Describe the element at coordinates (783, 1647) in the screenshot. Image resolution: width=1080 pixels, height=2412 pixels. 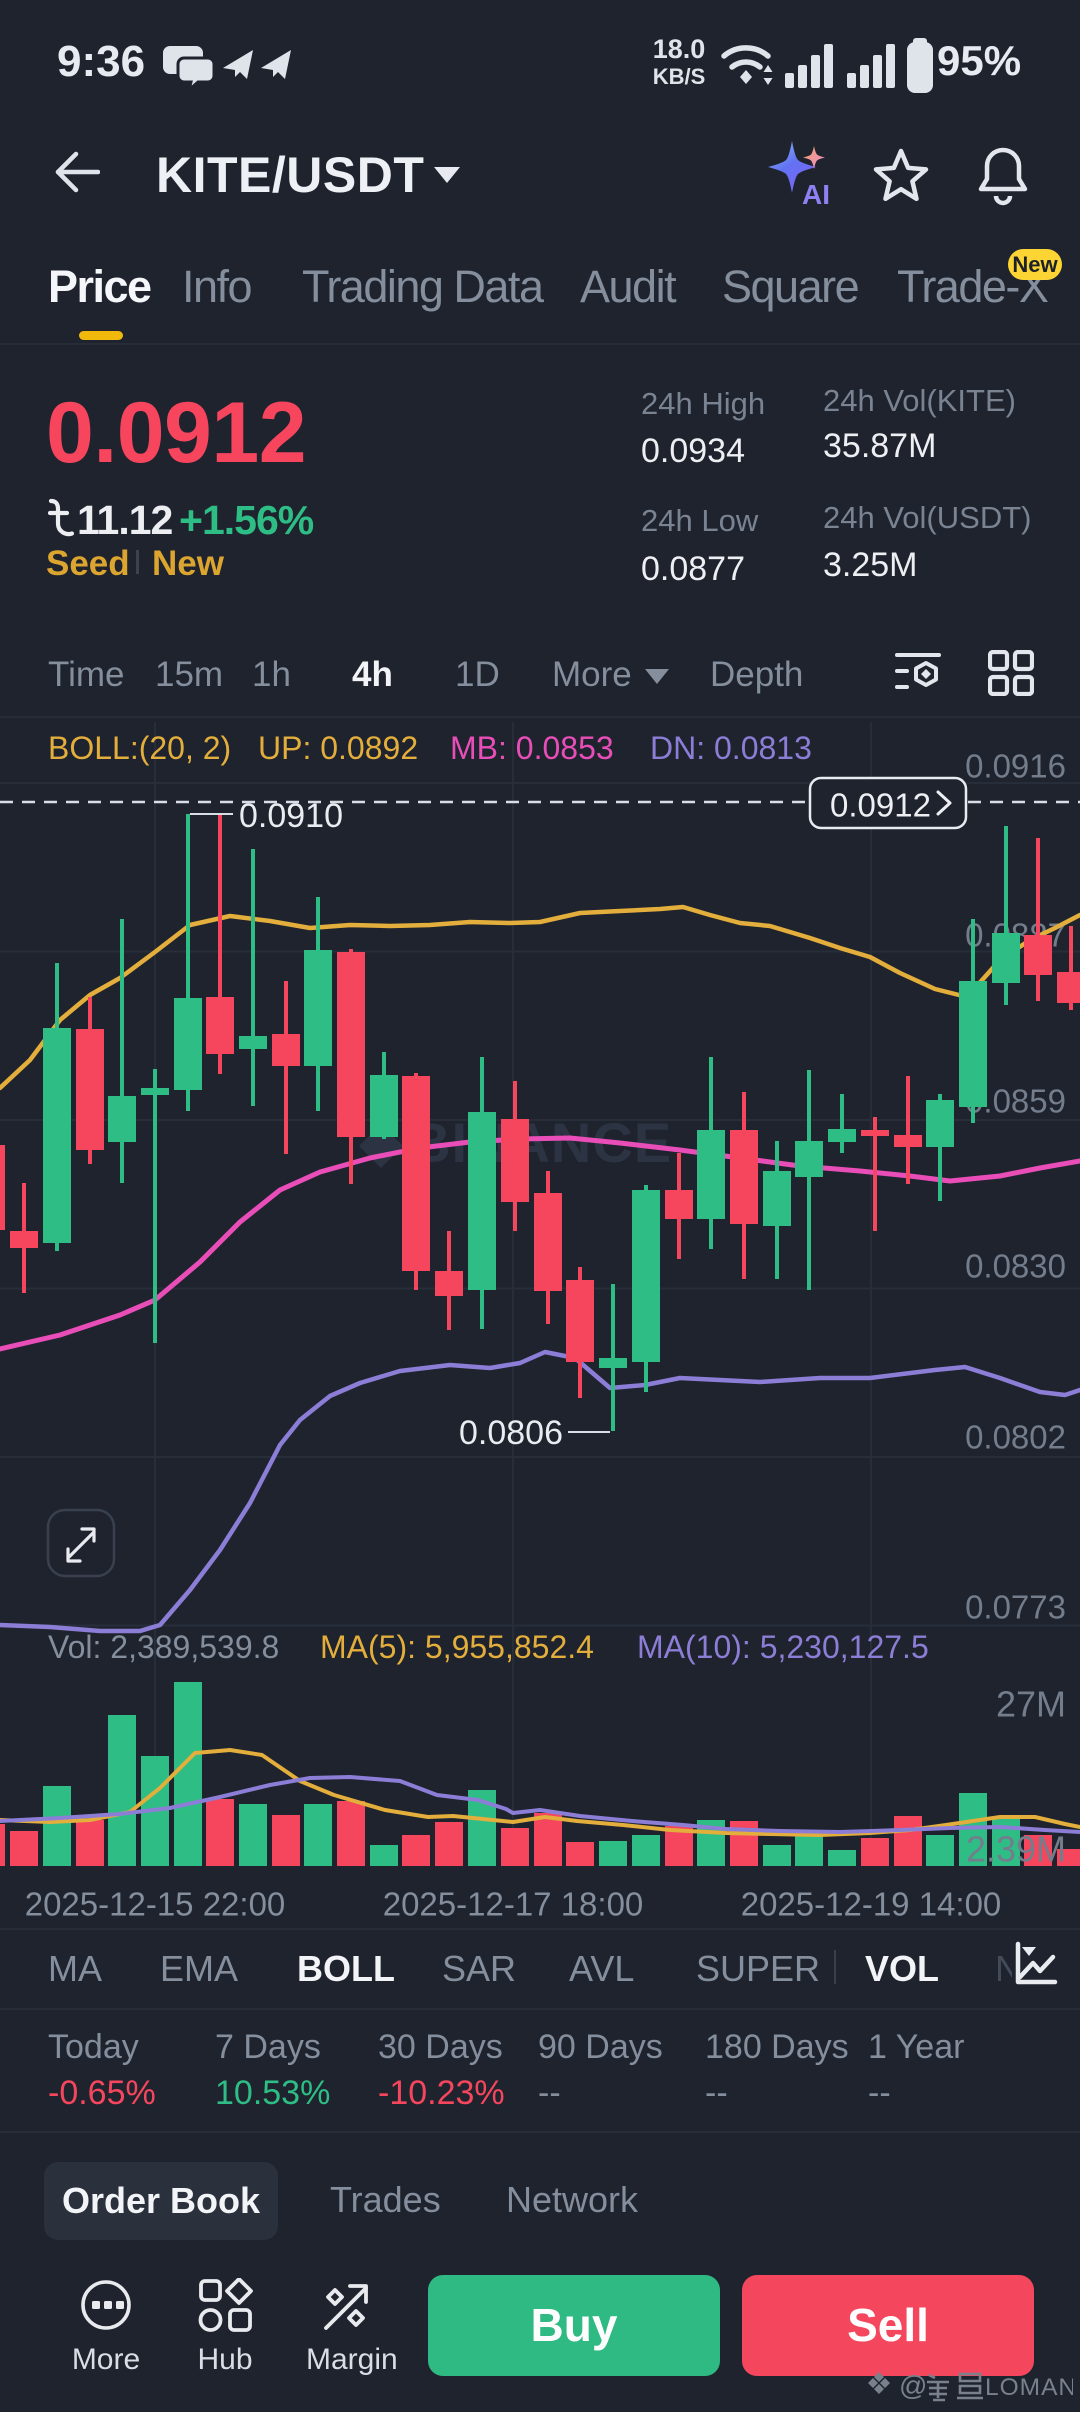
I see `svg-text: MA(10): 5,230,127.5` at that location.